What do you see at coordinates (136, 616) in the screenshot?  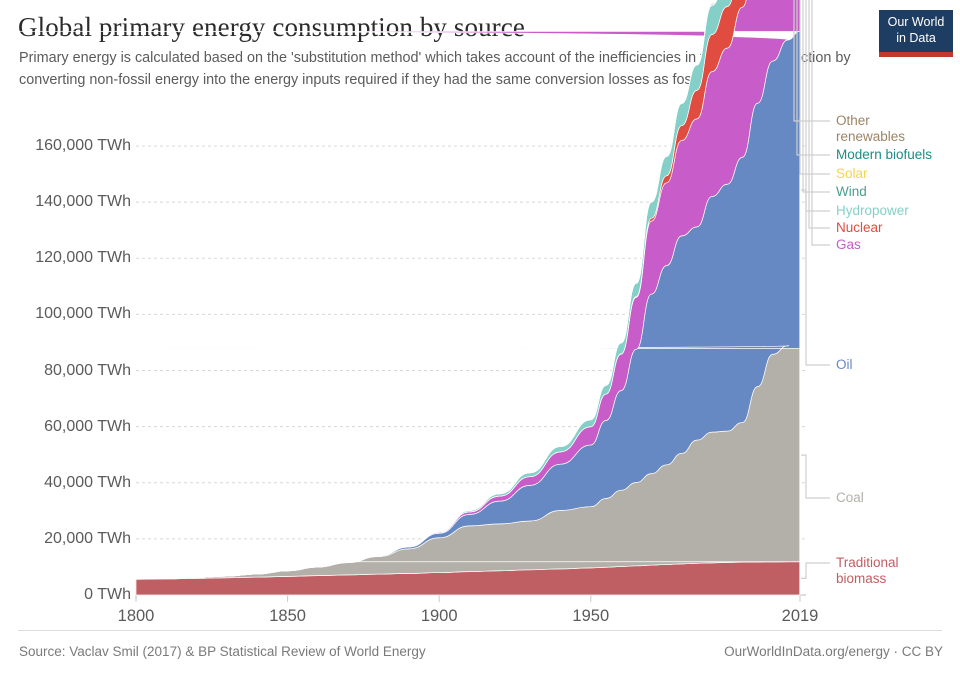 I see `x-axis-tick-label: 1800` at bounding box center [136, 616].